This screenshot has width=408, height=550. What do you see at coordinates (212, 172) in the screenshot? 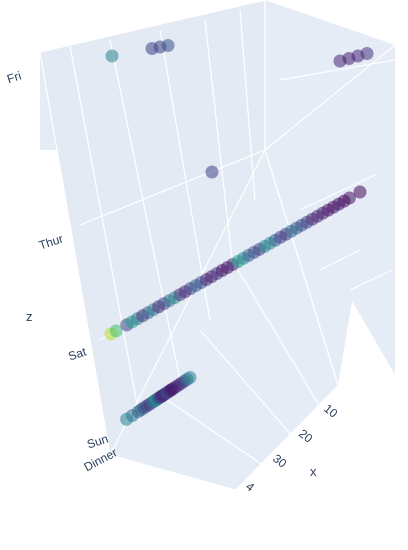
I see `data-point-thur` at bounding box center [212, 172].